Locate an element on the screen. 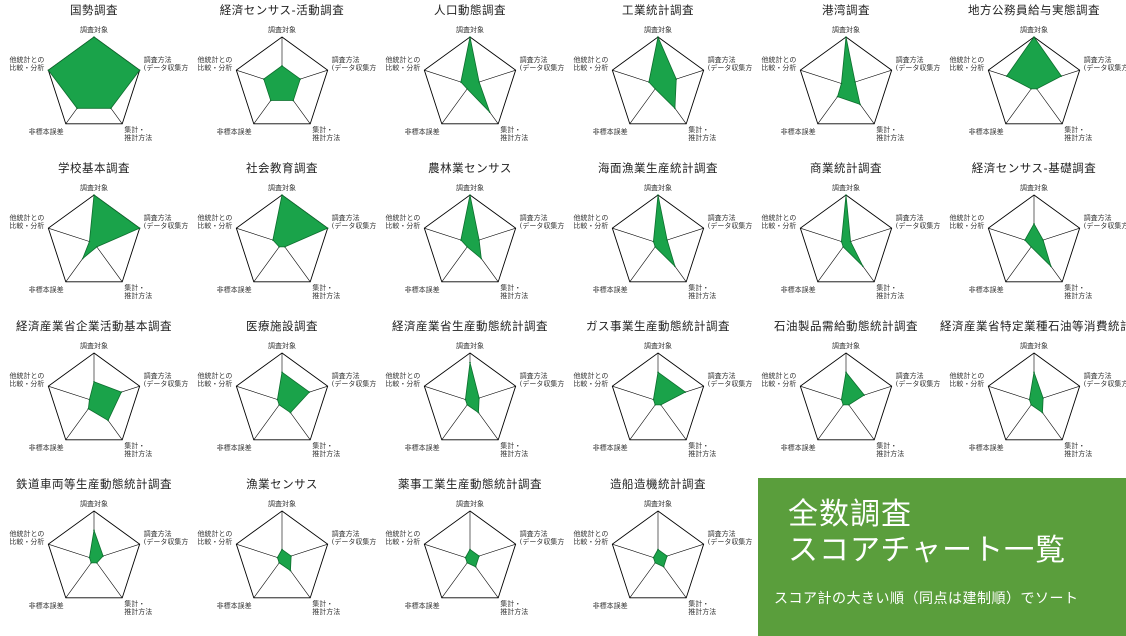  chart-title: 経済産業省企業活動基本調査 is located at coordinates (94, 326).